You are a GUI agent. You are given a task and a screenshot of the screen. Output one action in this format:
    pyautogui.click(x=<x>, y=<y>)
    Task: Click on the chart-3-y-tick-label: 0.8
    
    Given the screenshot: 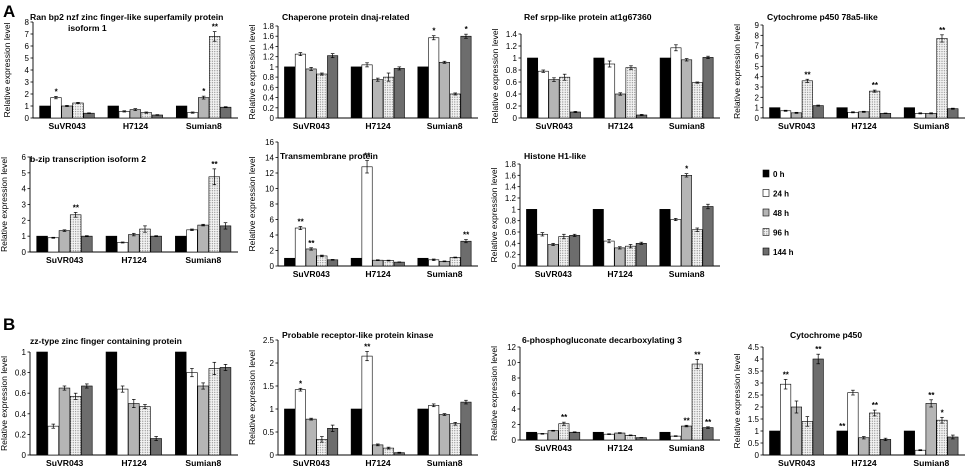 What is the action you would take?
    pyautogui.click(x=512, y=70)
    